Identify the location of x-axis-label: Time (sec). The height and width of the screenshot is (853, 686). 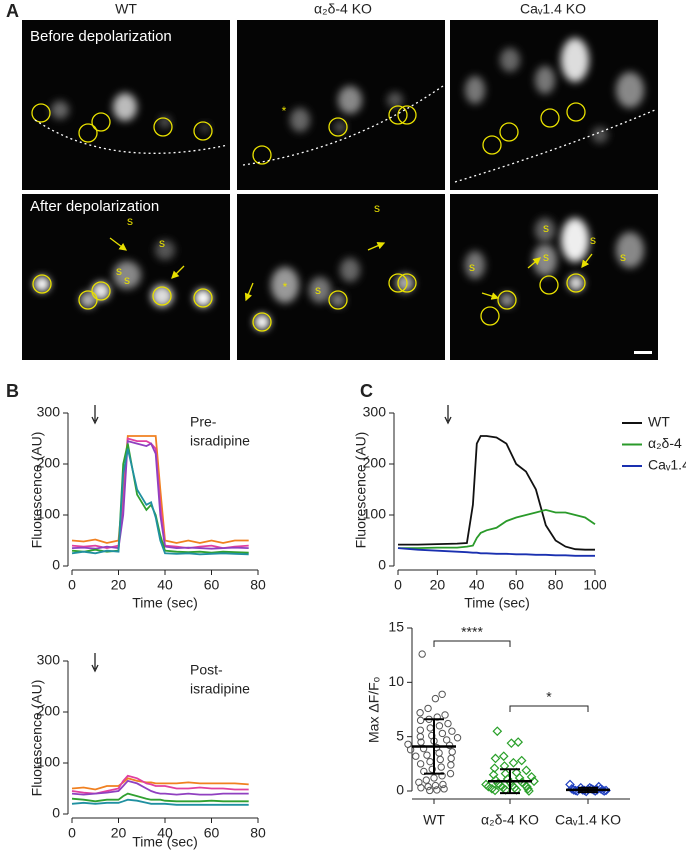
(165, 603).